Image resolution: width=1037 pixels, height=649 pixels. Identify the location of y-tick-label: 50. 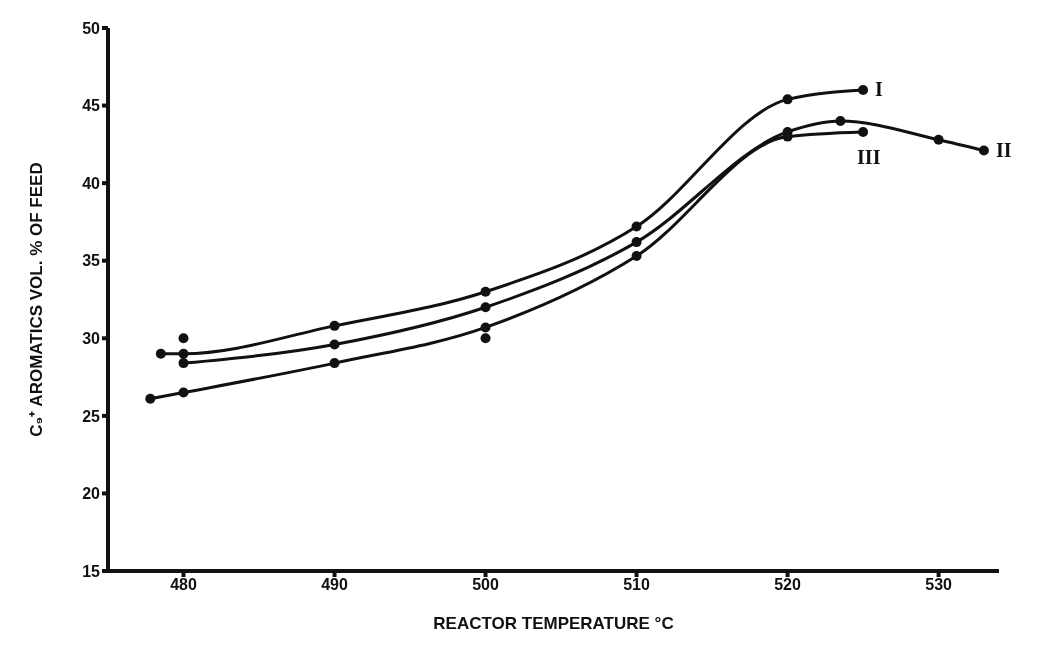
(91, 28).